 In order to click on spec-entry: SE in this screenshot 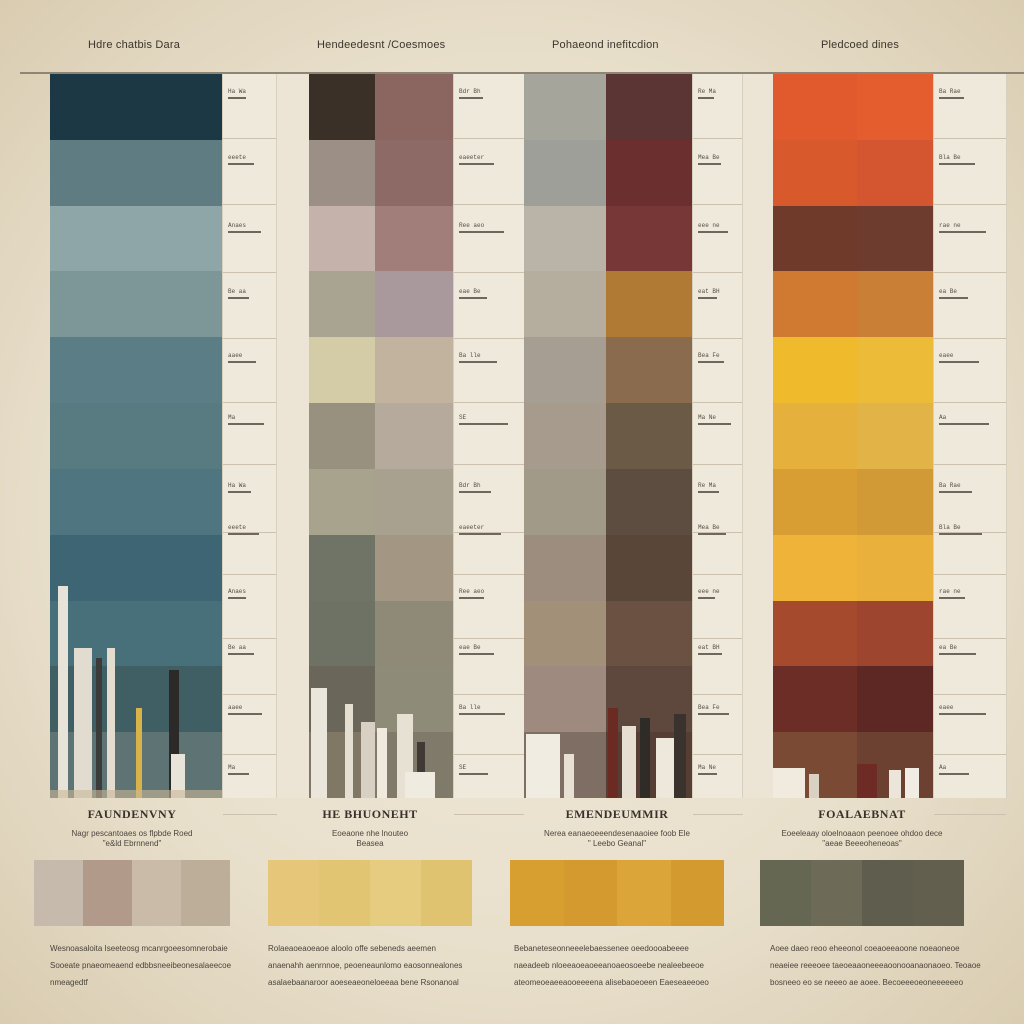, I will do `click(489, 769)`.